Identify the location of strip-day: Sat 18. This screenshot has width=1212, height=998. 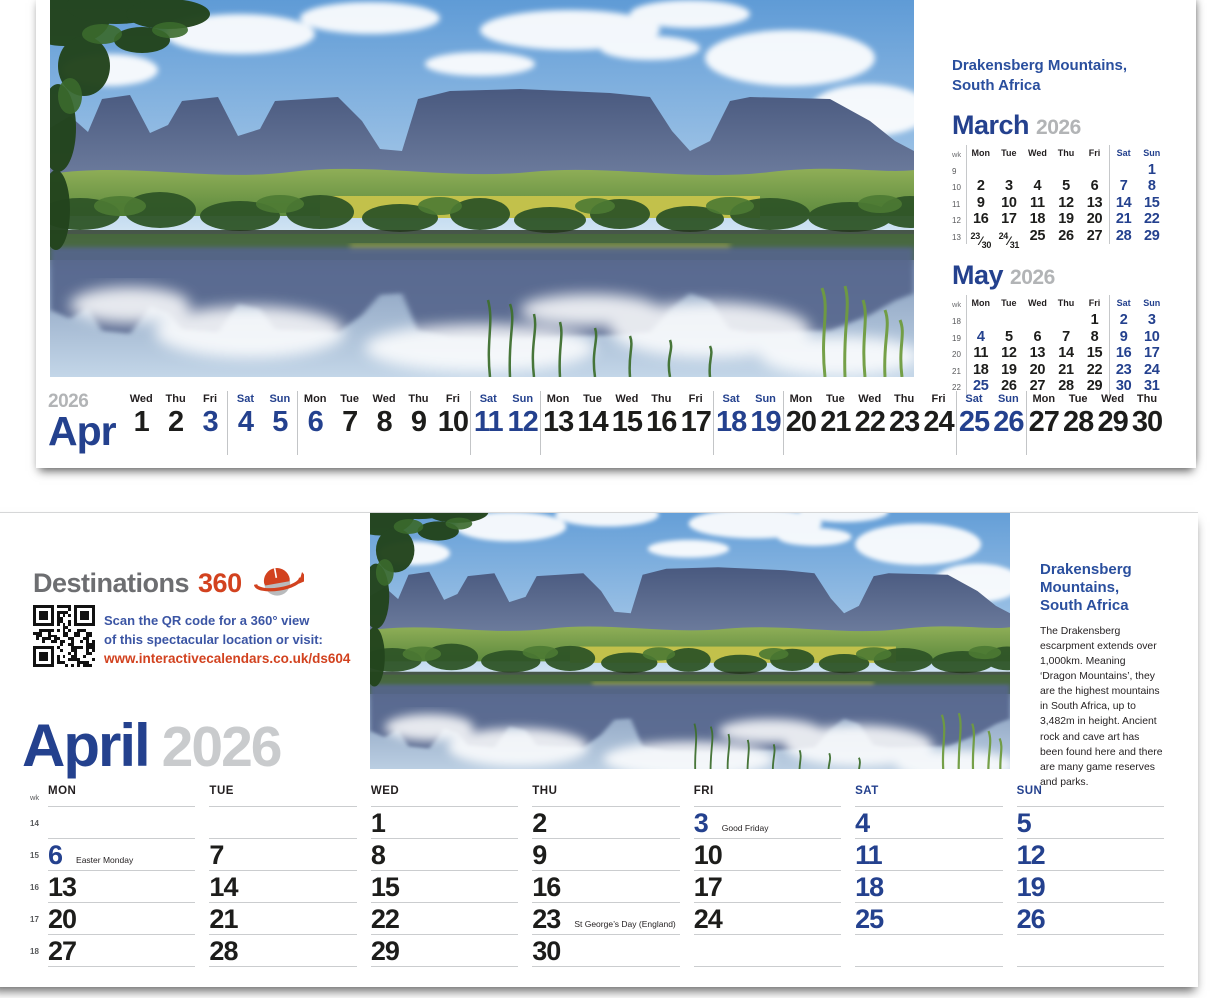
(730, 423).